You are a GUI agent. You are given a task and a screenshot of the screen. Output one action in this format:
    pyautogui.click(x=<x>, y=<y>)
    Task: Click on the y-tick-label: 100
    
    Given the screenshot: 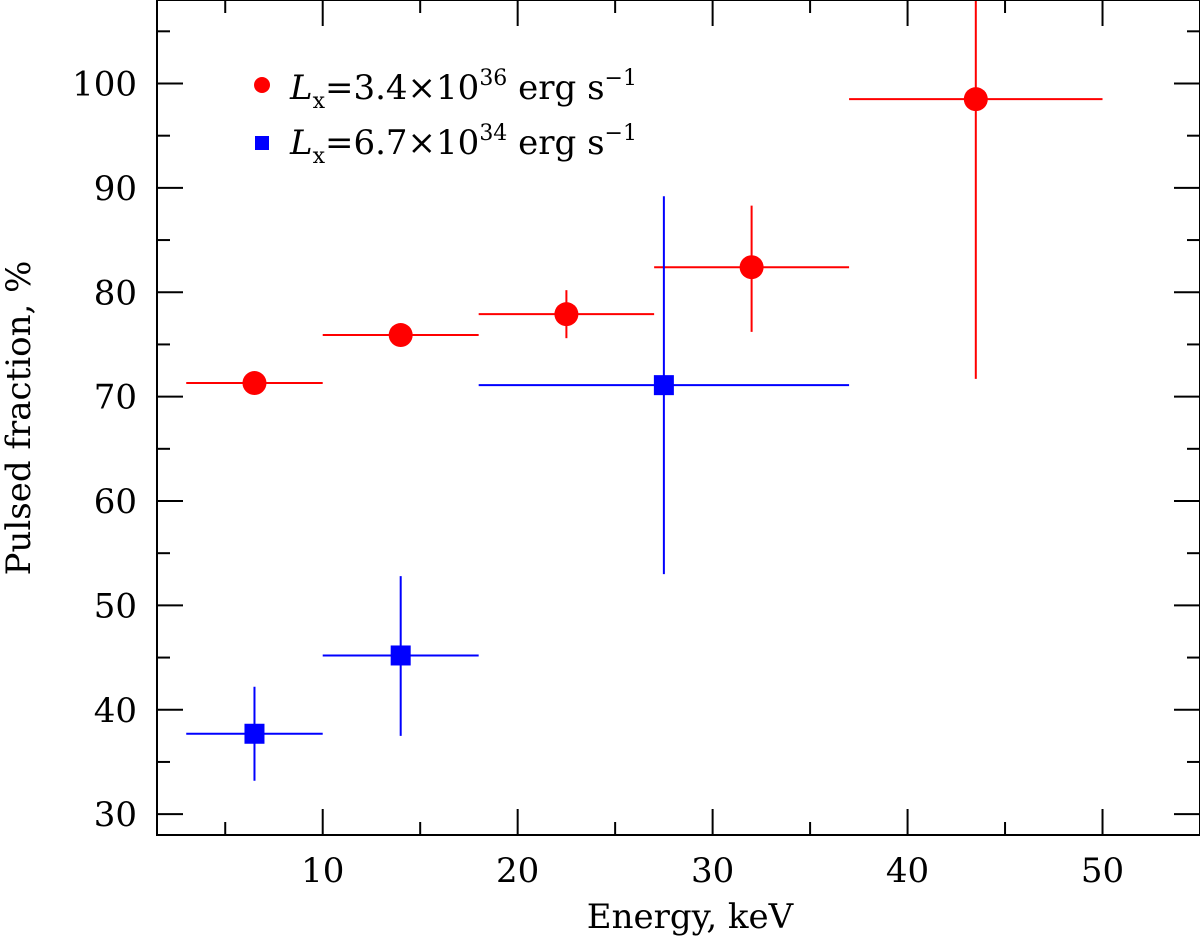 What is the action you would take?
    pyautogui.click(x=104, y=85)
    